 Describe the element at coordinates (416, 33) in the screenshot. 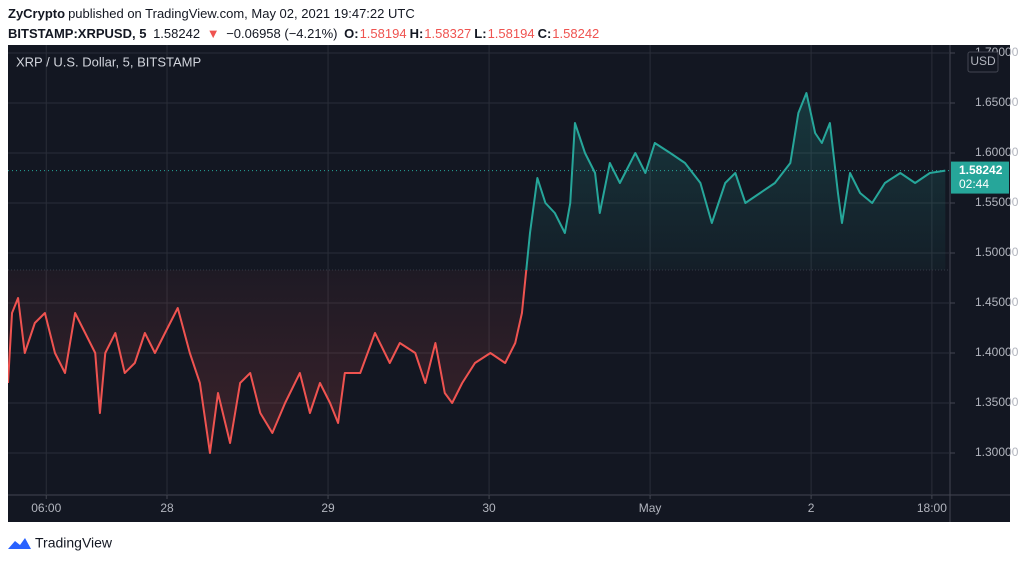

I see `ohlc-key: H:` at that location.